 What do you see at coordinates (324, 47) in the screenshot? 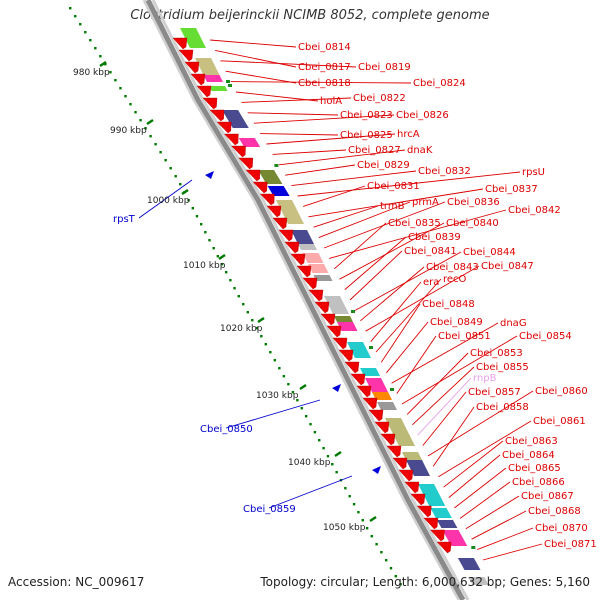
I see `gene-label: Cbei_0814` at bounding box center [324, 47].